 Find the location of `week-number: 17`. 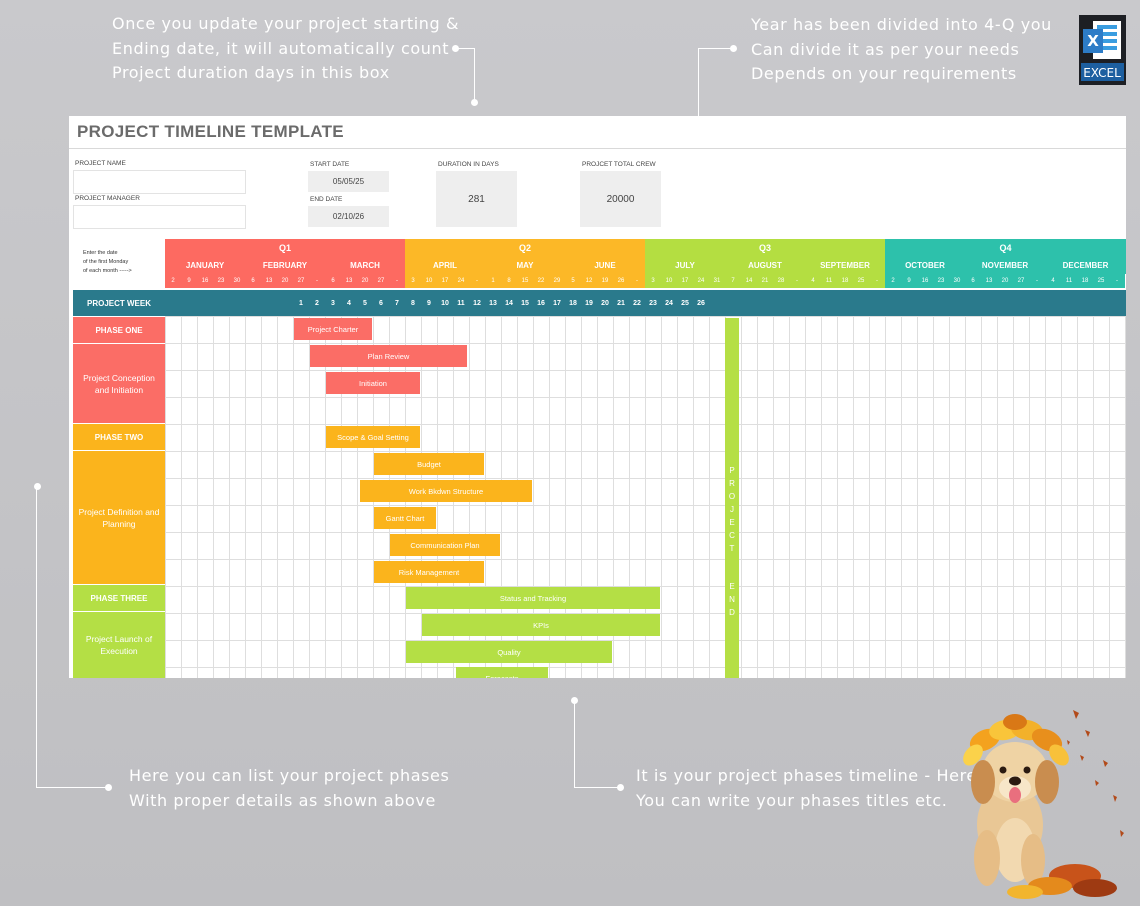

week-number: 17 is located at coordinates (557, 303).